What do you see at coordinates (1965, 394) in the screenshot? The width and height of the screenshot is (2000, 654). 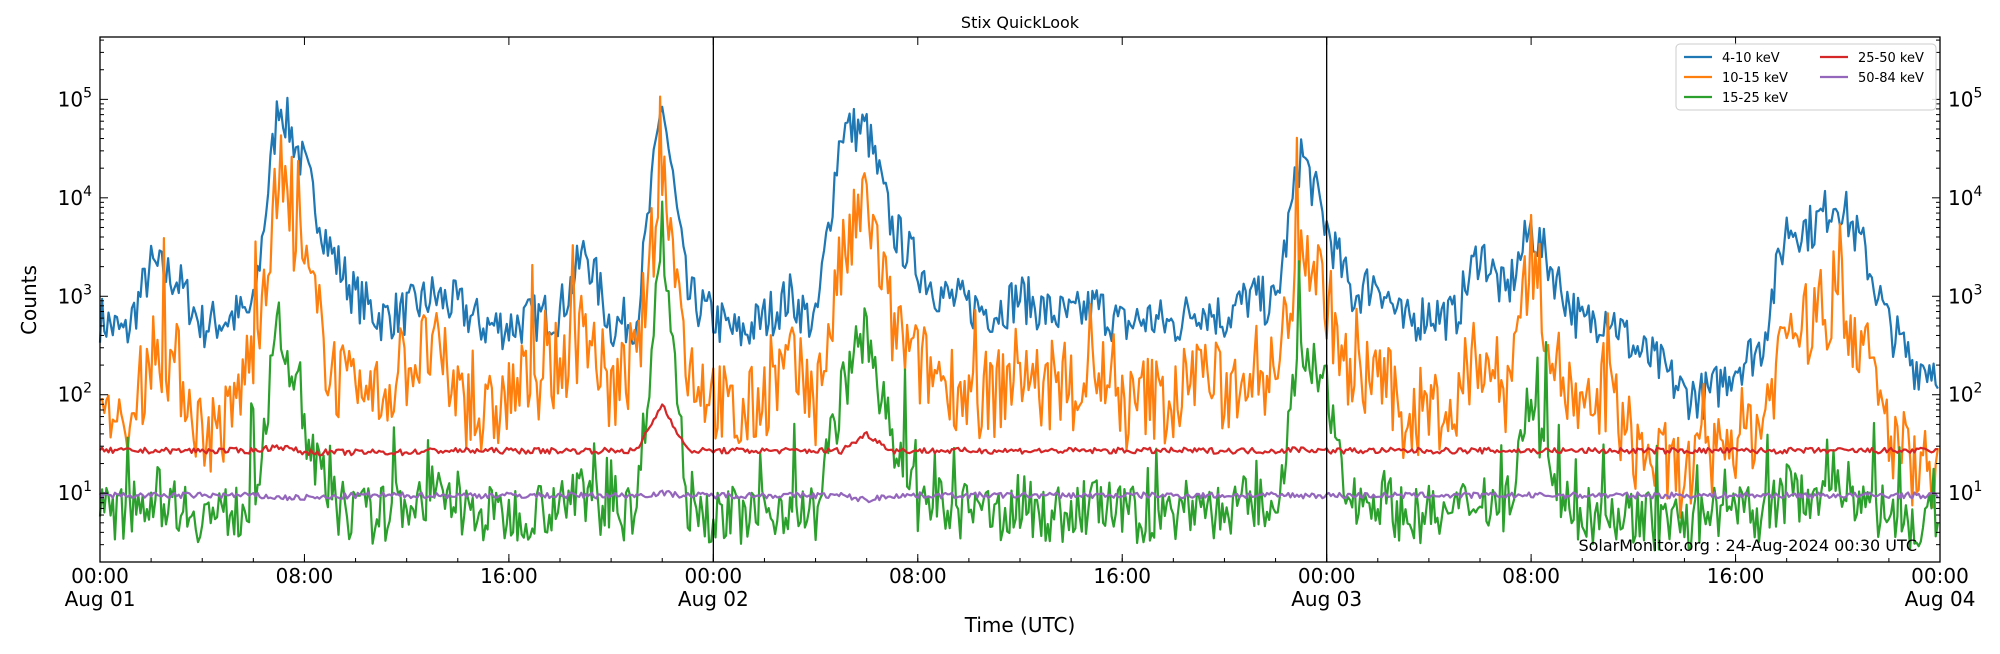 I see `y-tick-label-right: 10²` at bounding box center [1965, 394].